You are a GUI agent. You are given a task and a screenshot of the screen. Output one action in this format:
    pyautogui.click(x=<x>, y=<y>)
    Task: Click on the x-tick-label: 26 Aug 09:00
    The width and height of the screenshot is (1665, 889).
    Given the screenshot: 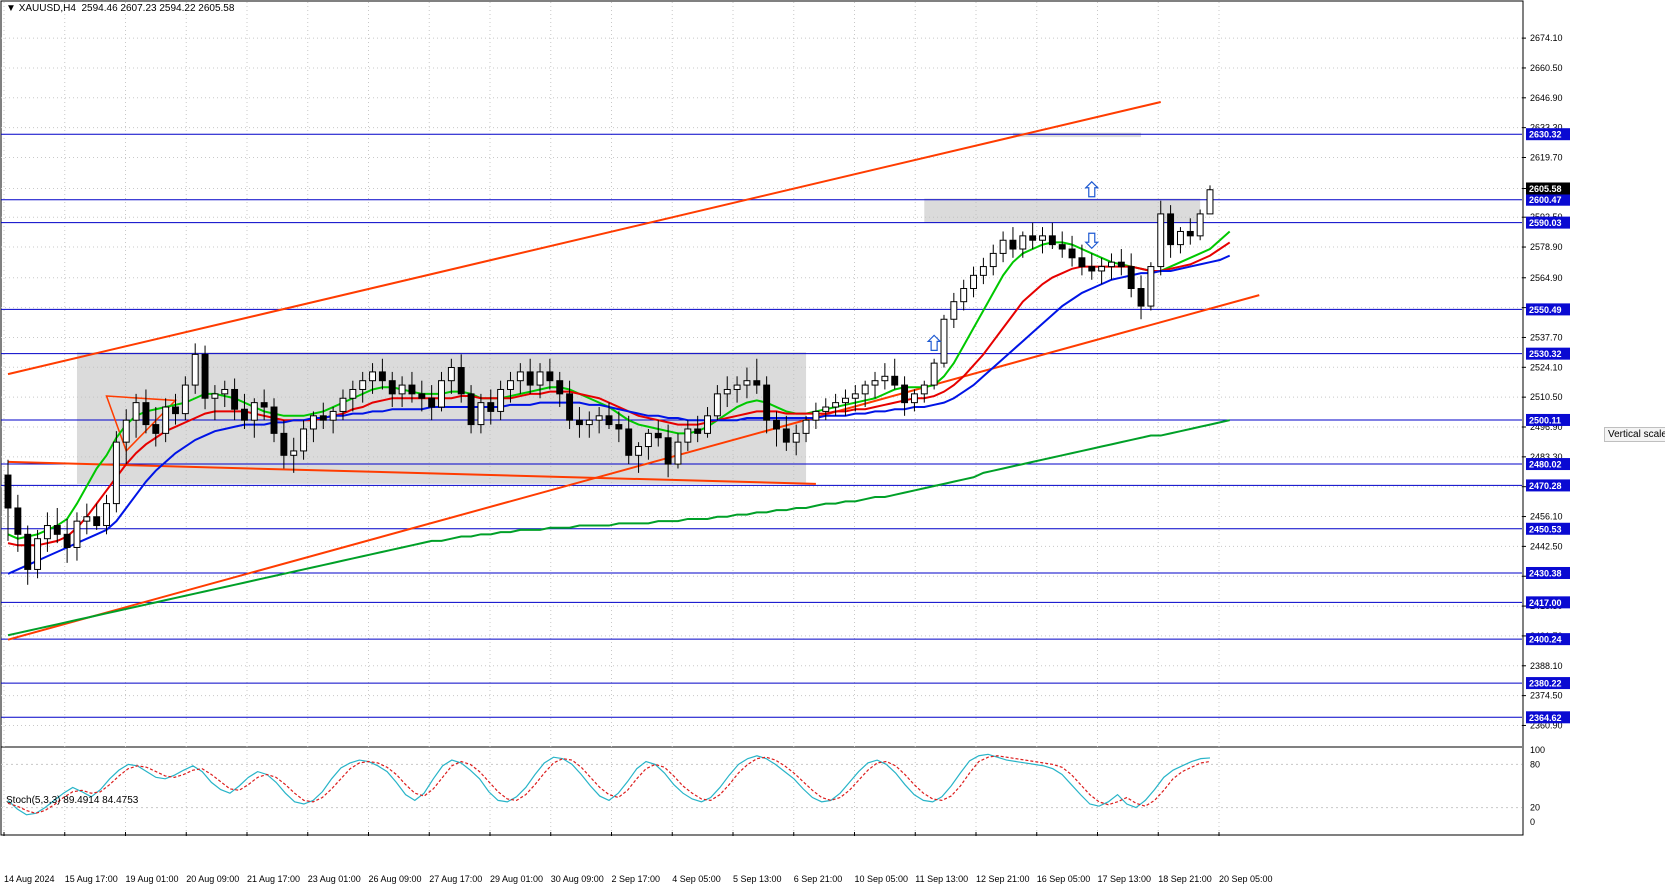 What is the action you would take?
    pyautogui.click(x=395, y=879)
    